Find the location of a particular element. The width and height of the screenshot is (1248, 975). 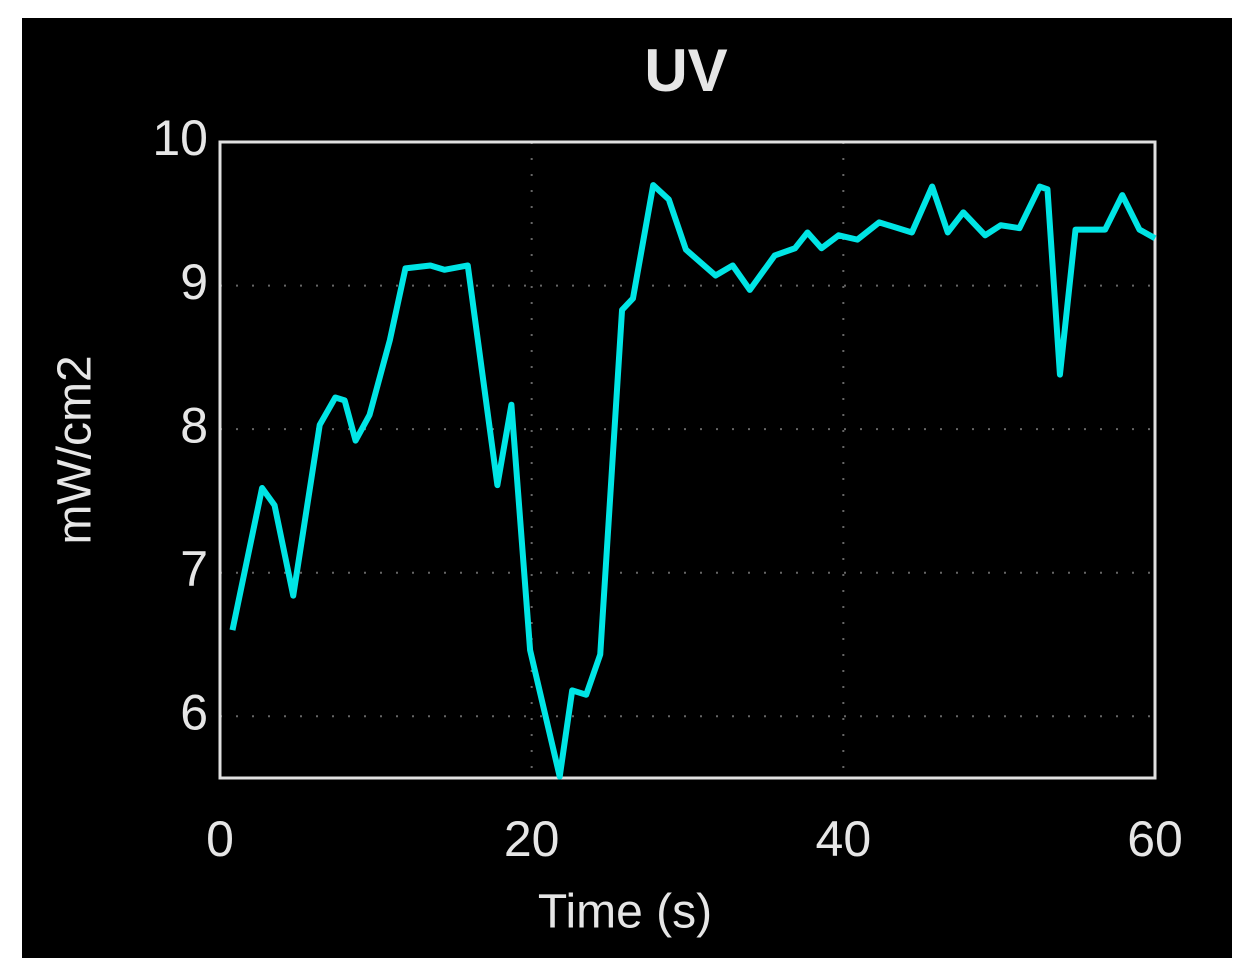

x-tick-label: 0 is located at coordinates (220, 839).